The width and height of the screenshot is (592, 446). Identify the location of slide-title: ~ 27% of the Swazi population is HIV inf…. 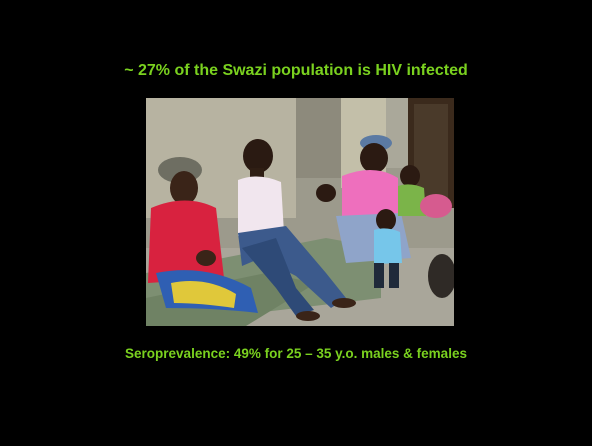
(296, 70).